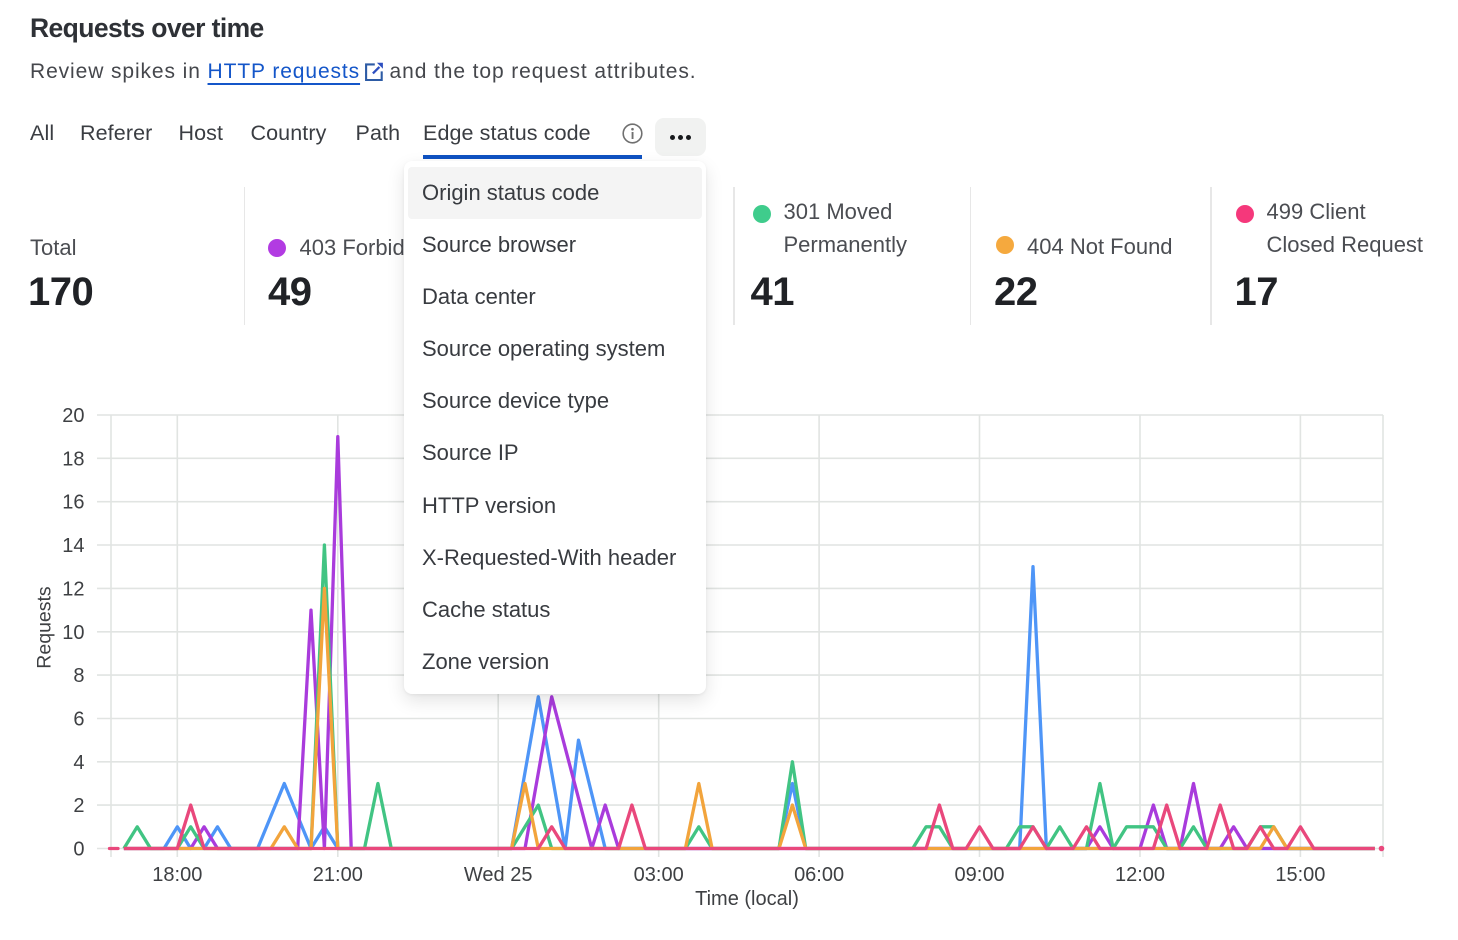  Describe the element at coordinates (78, 720) in the screenshot. I see `svg-text: 6` at that location.